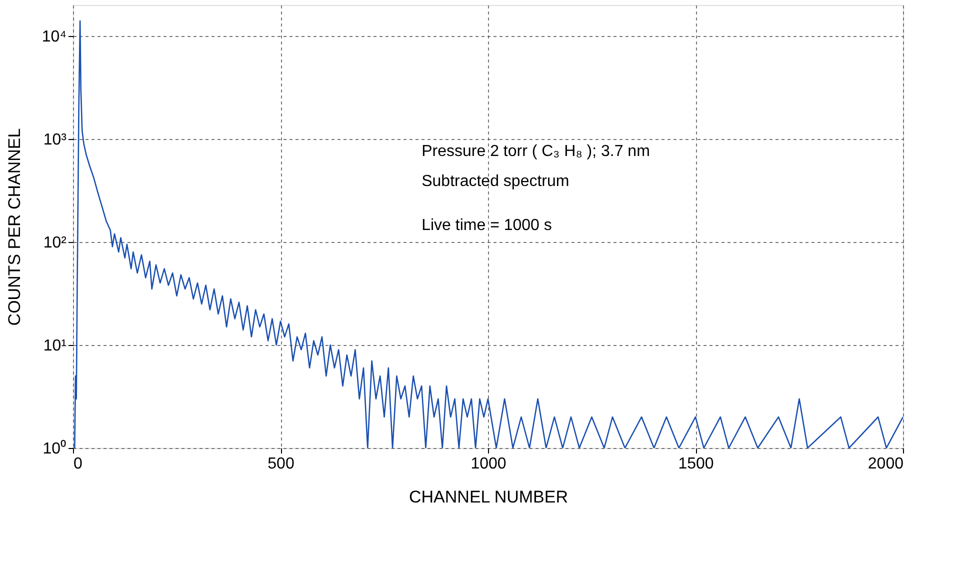 The image size is (971, 564). What do you see at coordinates (886, 464) in the screenshot?
I see `x-tick-label: 2000` at bounding box center [886, 464].